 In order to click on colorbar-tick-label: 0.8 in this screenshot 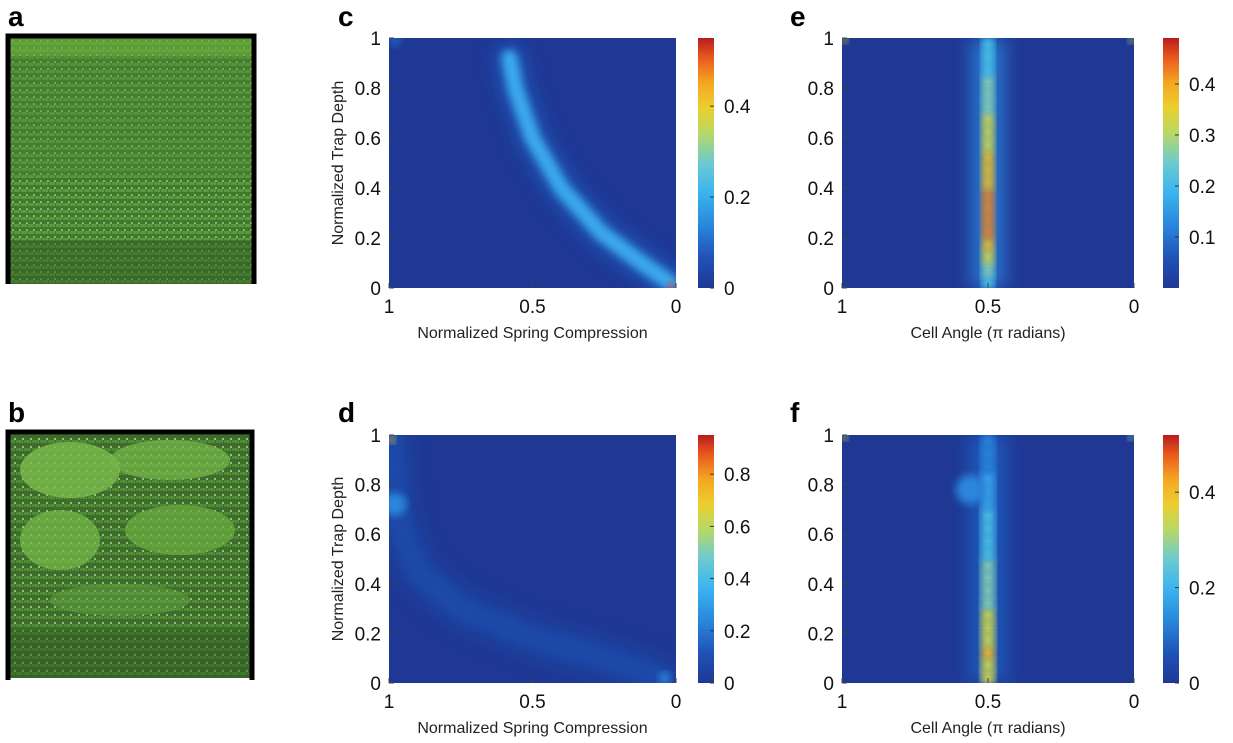, I will do `click(737, 475)`.